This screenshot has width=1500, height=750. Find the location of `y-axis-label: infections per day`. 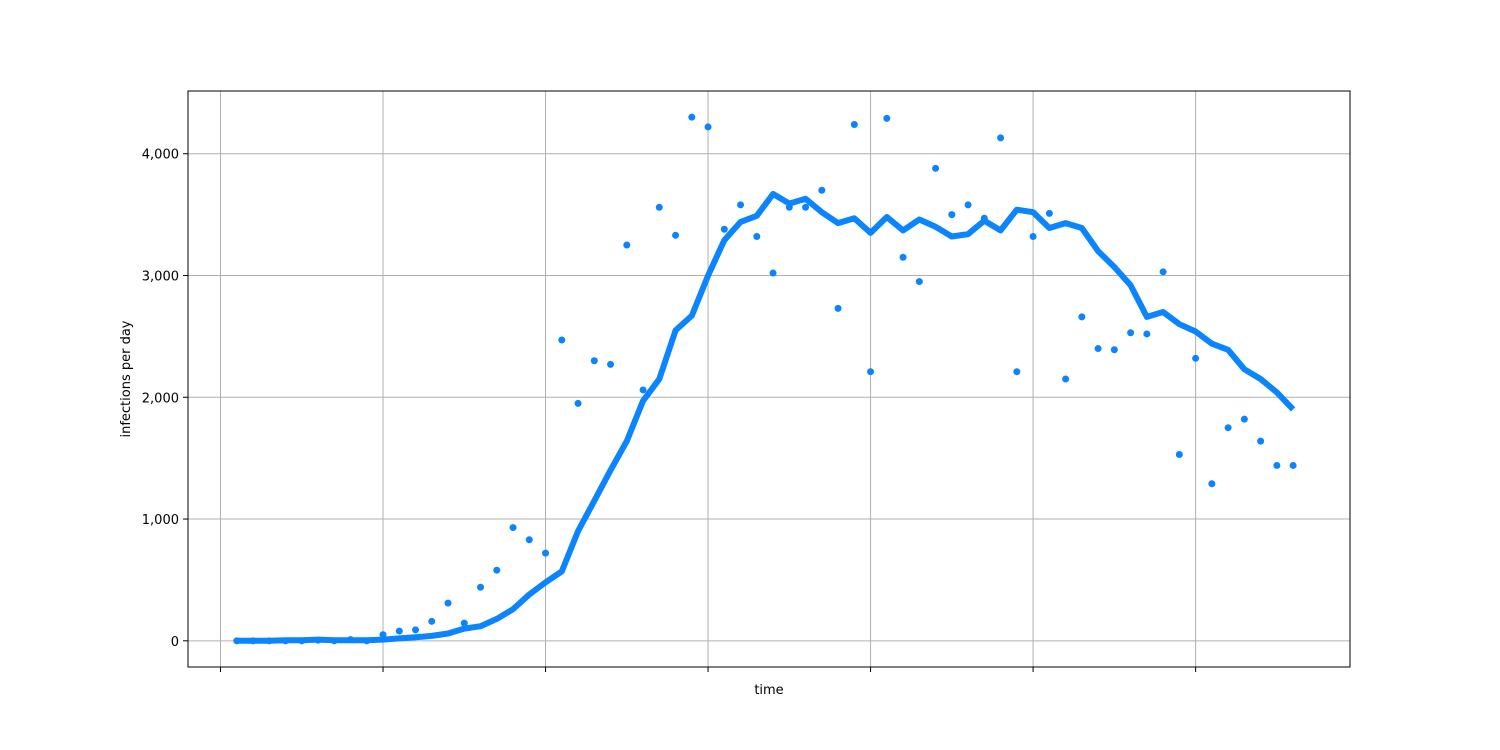

y-axis-label: infections per day is located at coordinates (126, 378).